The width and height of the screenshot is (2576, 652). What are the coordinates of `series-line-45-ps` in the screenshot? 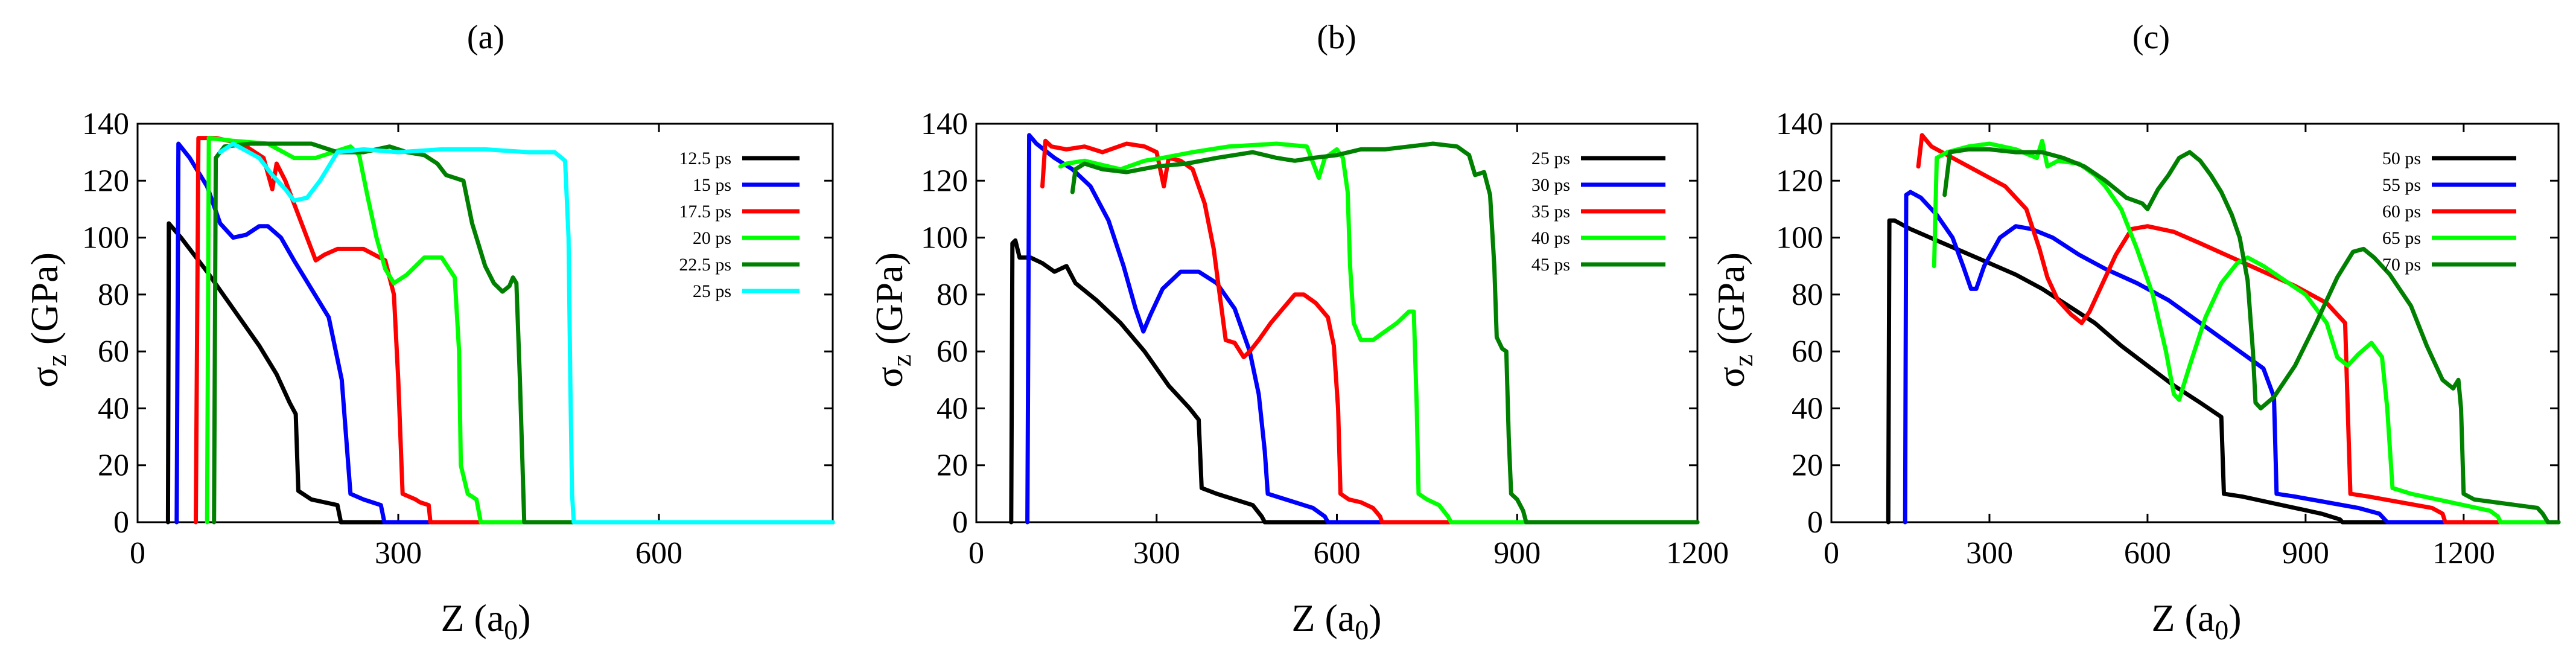 It's located at (1385, 333).